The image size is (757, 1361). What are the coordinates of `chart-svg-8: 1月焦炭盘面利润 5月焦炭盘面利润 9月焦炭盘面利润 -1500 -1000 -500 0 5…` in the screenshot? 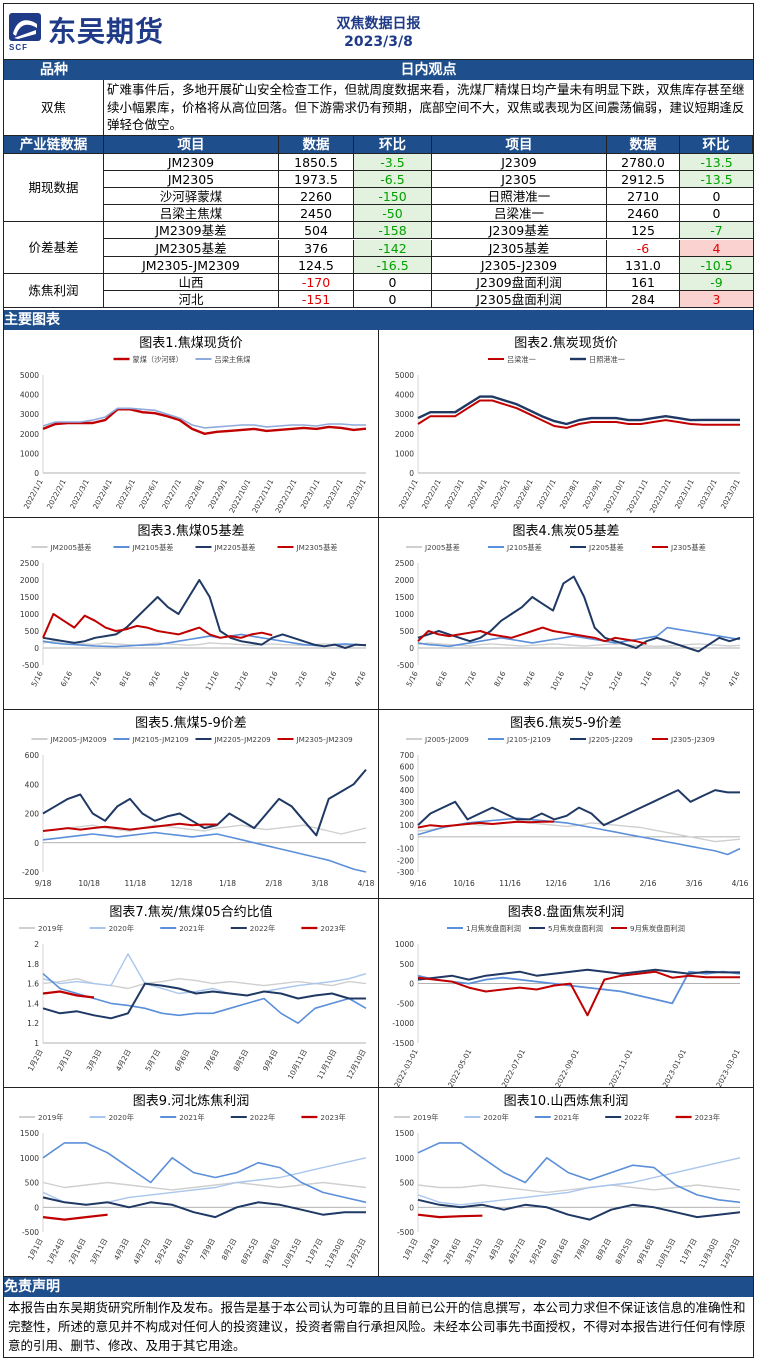 It's located at (567, 1005).